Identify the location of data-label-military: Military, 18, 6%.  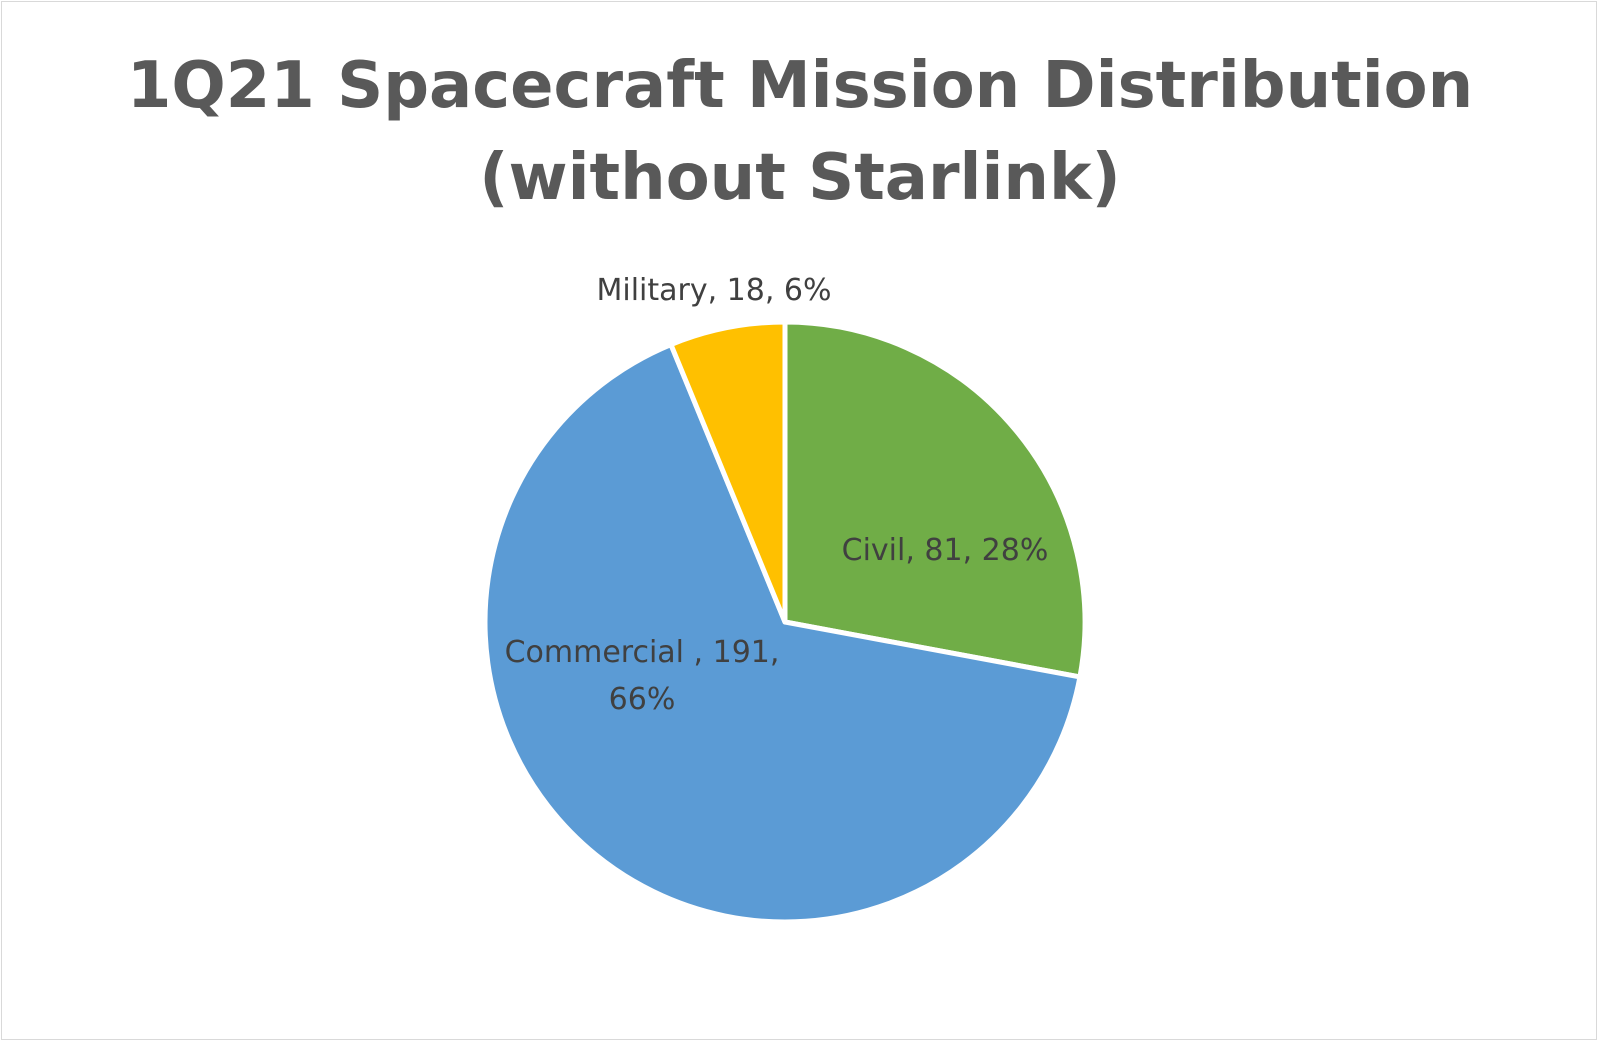
(713, 290).